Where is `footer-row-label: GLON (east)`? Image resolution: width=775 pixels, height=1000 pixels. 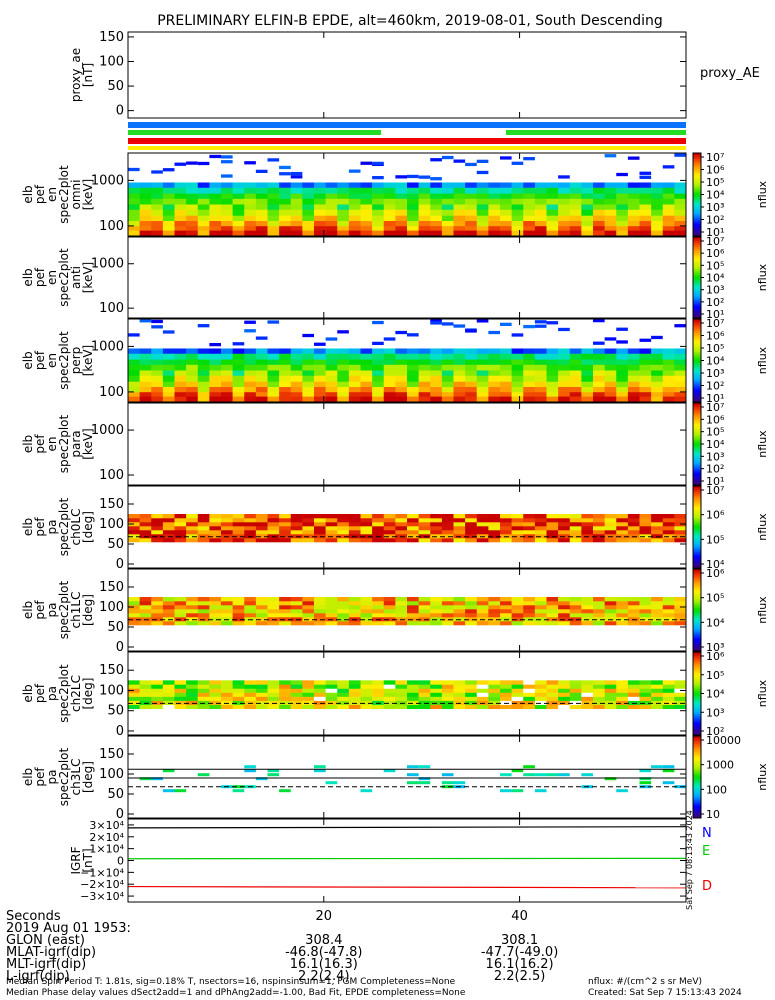 footer-row-label: GLON (east) is located at coordinates (45, 940).